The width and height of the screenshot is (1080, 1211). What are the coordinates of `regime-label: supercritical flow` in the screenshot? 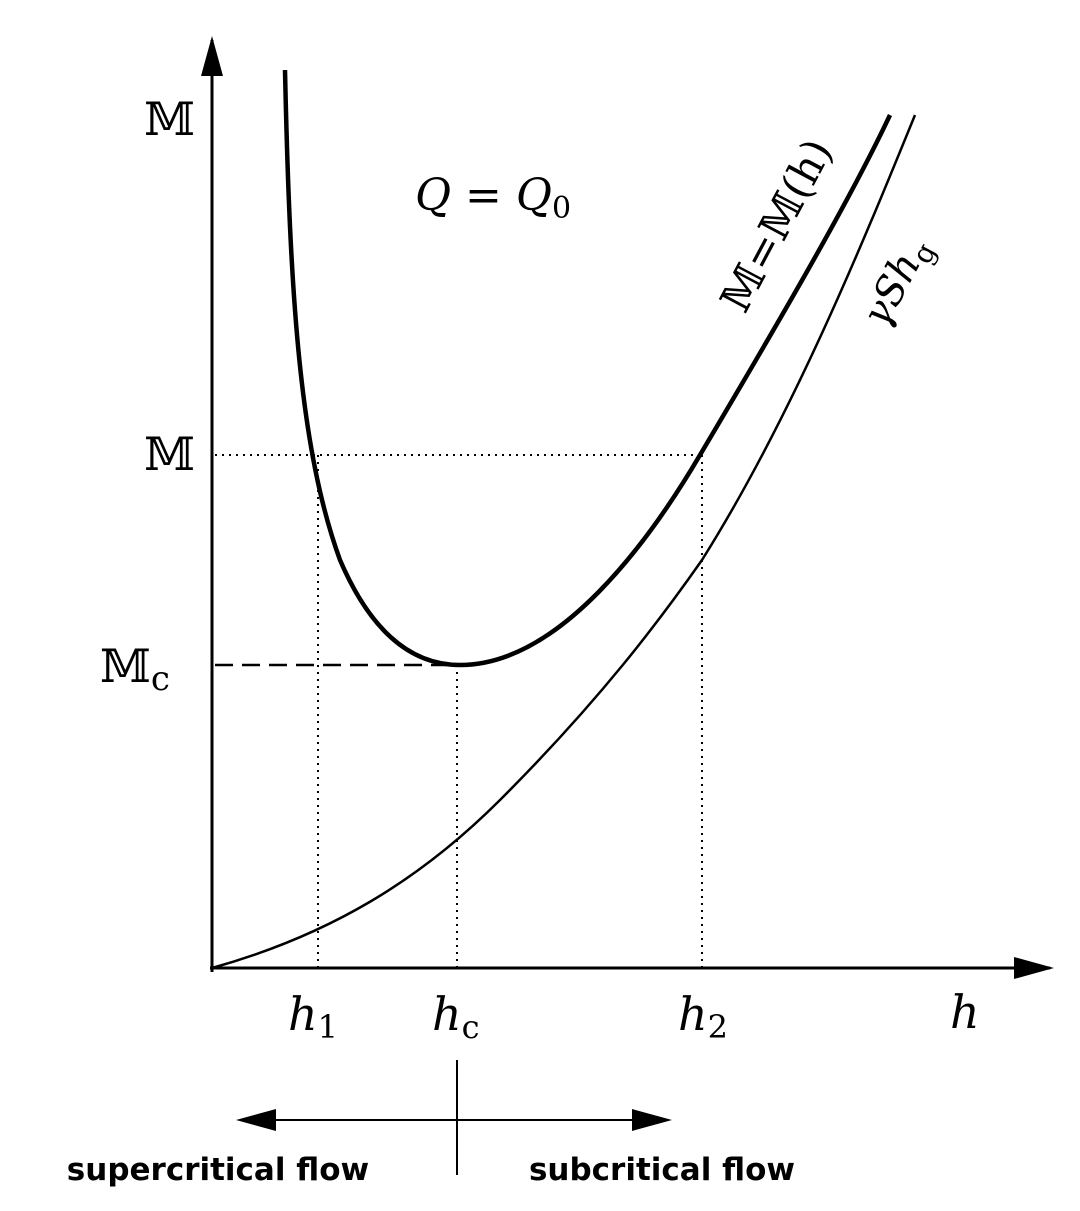 It's located at (218, 1170).